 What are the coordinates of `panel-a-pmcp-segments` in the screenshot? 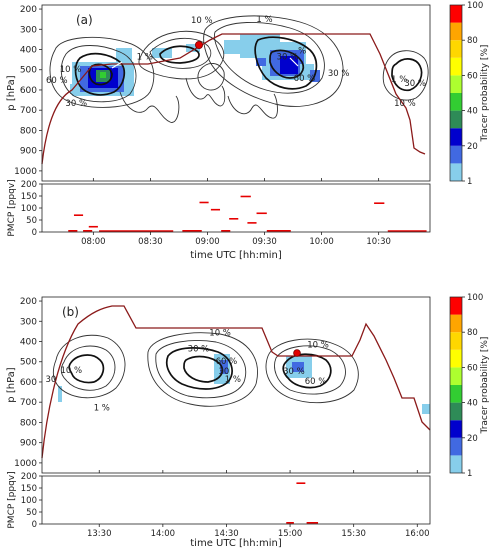 It's located at (247, 213).